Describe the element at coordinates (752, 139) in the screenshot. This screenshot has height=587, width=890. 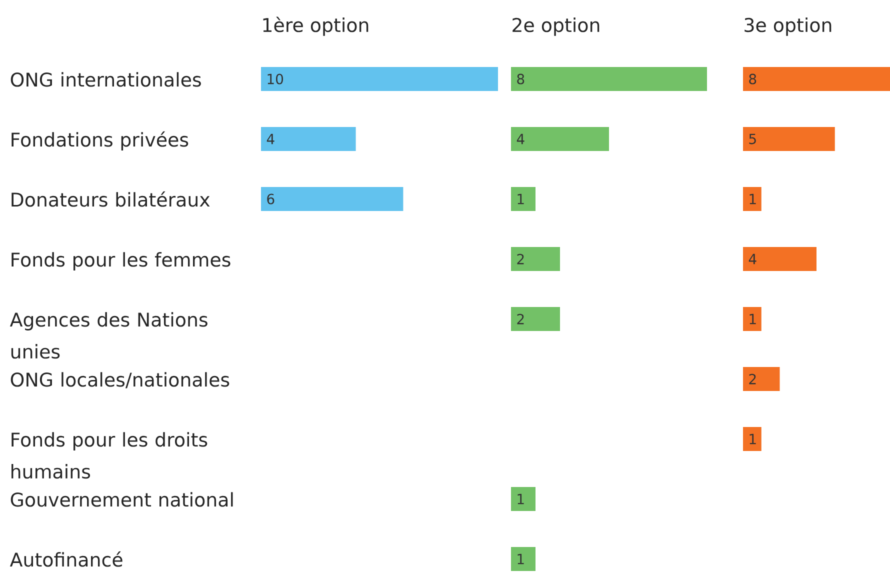
I see `data-label: 5` at that location.